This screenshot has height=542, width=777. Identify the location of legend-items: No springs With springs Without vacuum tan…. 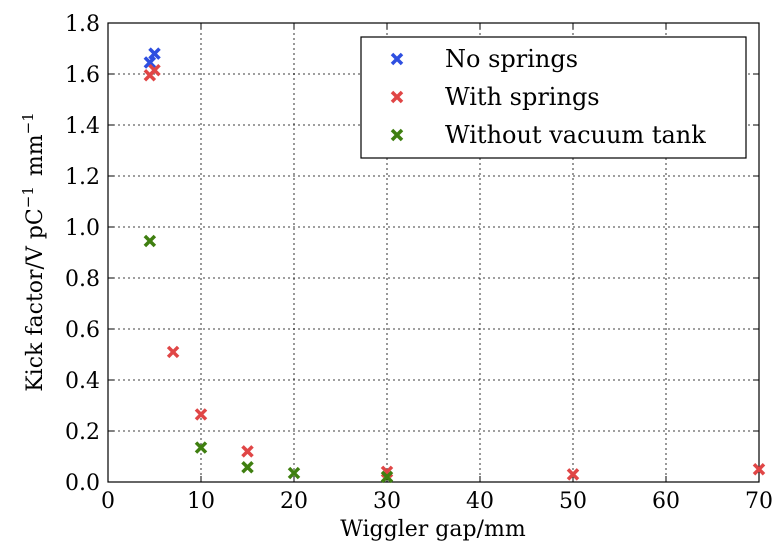
(548, 97).